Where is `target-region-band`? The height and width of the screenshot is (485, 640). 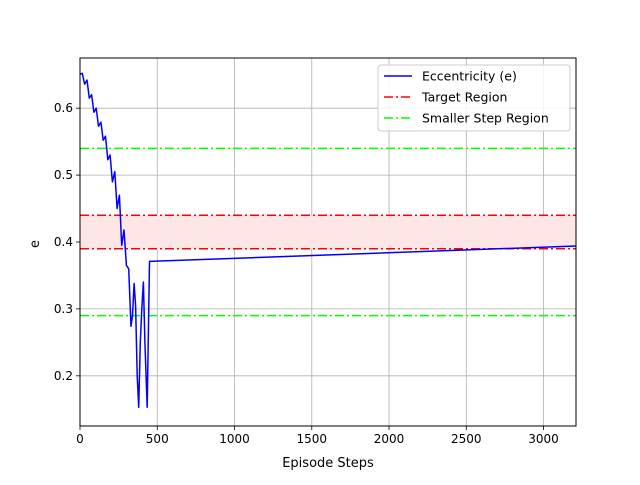 target-region-band is located at coordinates (328, 232).